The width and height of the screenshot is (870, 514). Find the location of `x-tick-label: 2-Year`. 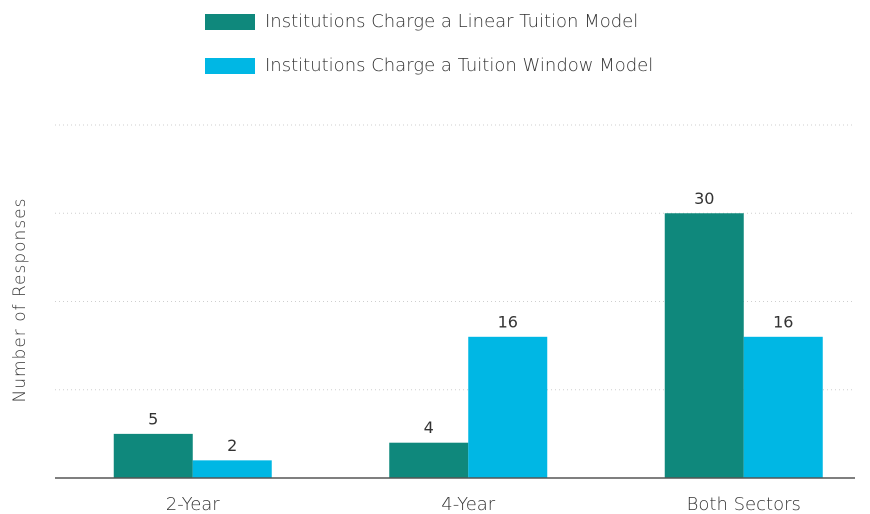

x-tick-label: 2-Year is located at coordinates (193, 504).